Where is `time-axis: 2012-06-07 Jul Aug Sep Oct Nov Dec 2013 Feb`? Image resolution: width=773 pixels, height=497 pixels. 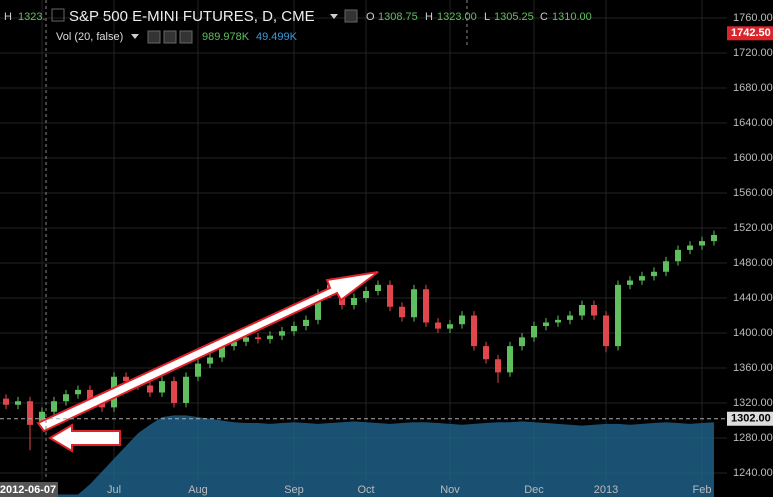 time-axis: 2012-06-07 Jul Aug Sep Oct Nov Dec 2013 Feb is located at coordinates (355, 489).